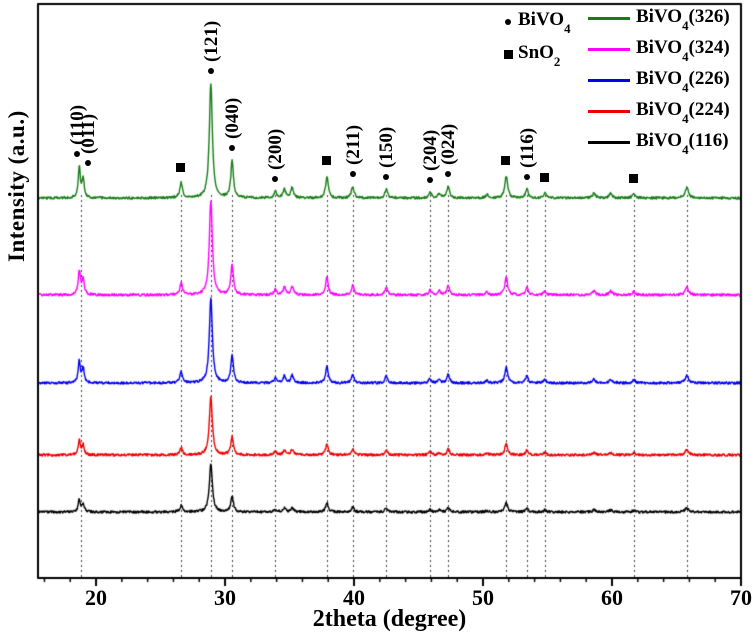  Describe the element at coordinates (544, 22) in the screenshot. I see `legend-phase-label: BiVO4` at that location.